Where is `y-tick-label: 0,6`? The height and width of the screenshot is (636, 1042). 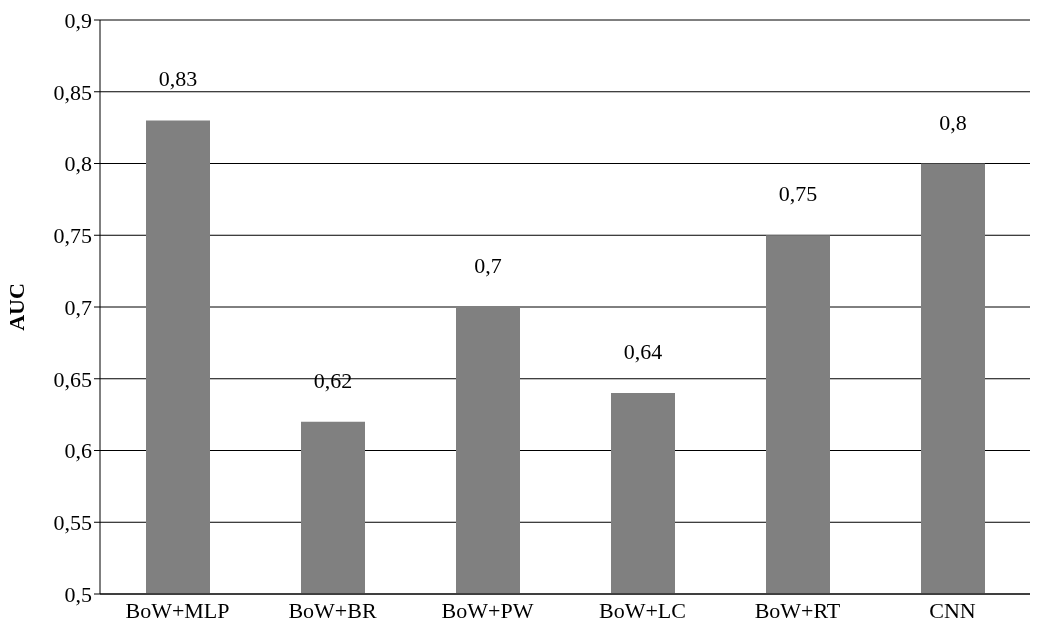
y-tick-label: 0,6 is located at coordinates (78, 451).